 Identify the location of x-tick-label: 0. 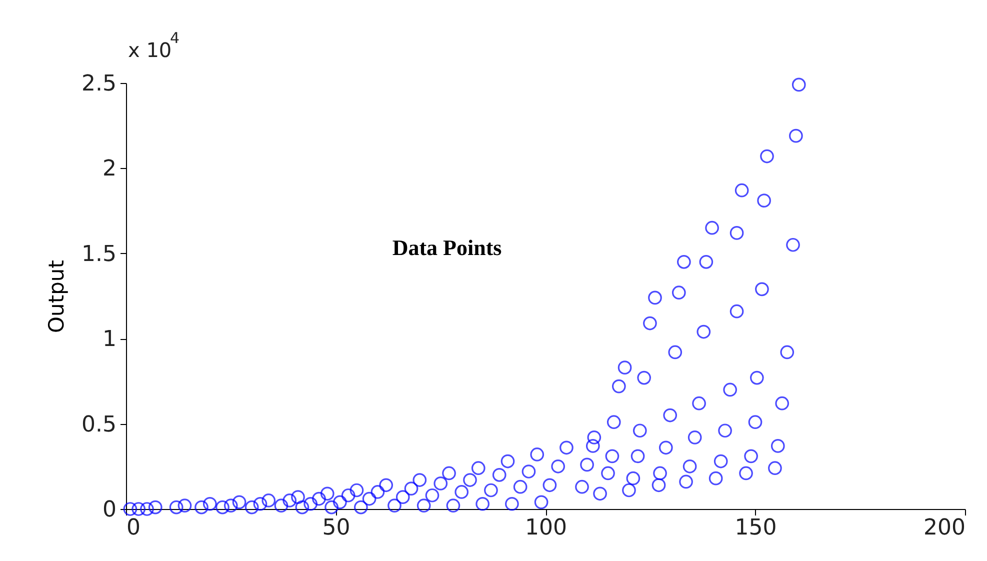
(133, 528).